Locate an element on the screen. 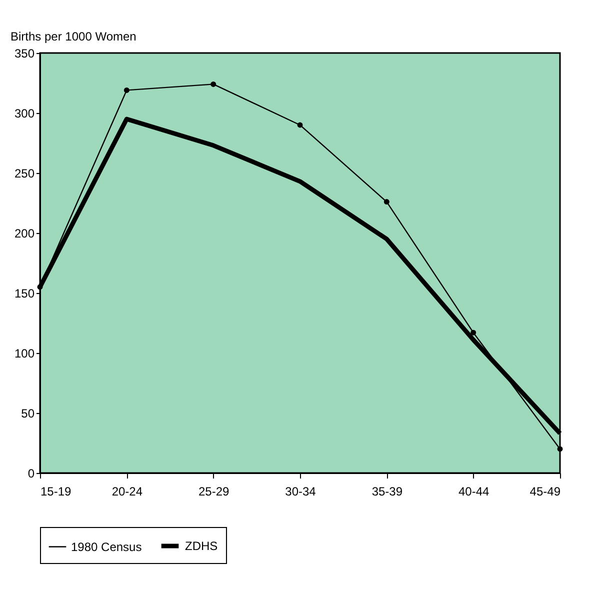  x-tick-label: 25-29 is located at coordinates (214, 491).